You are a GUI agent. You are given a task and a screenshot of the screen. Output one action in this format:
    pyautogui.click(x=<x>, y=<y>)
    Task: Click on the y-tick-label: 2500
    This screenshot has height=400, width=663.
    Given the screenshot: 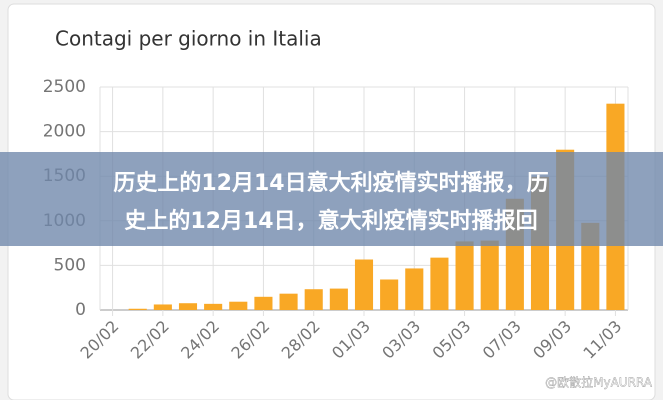 What is the action you would take?
    pyautogui.click(x=64, y=87)
    